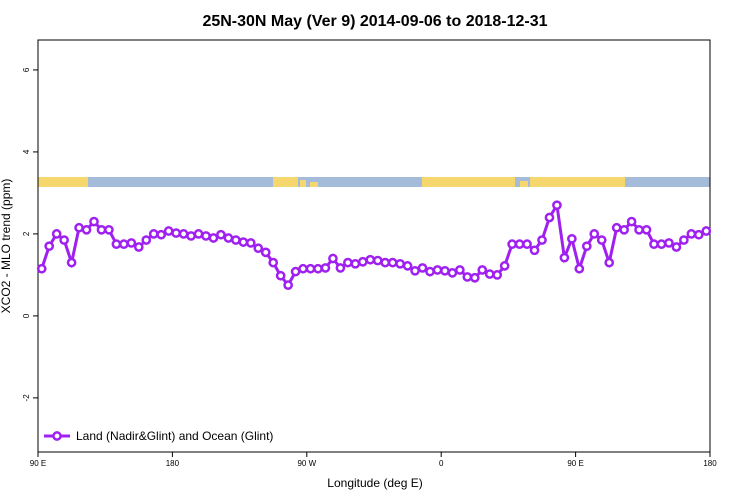 This screenshot has width=750, height=500. I want to click on x-axis-label: Longitude (deg E), so click(374, 483).